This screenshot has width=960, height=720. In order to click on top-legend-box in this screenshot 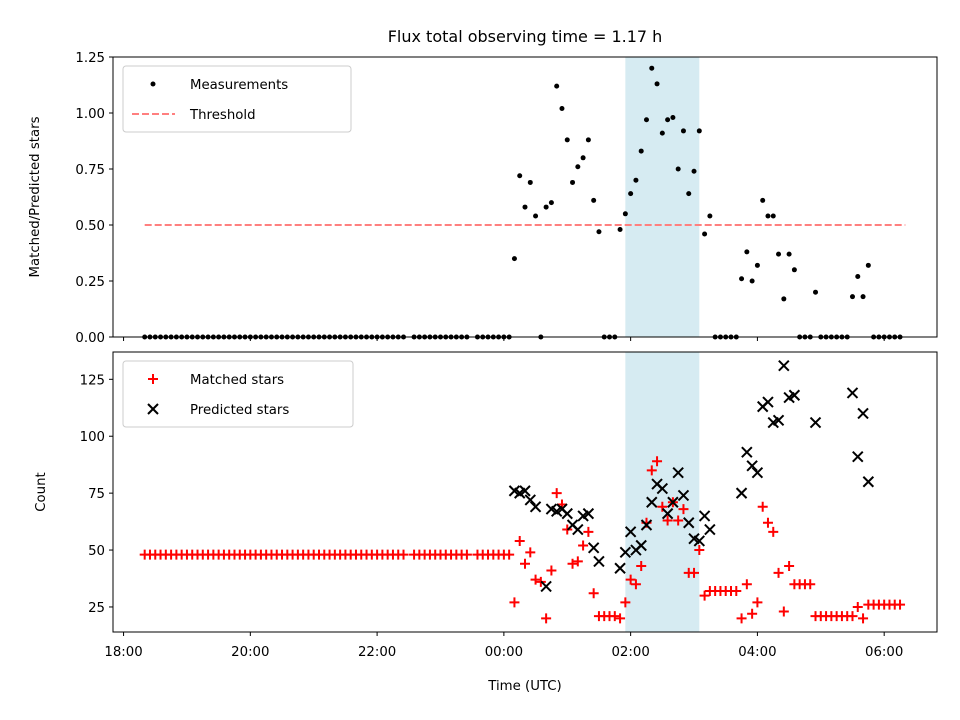, I will do `click(237, 99)`.